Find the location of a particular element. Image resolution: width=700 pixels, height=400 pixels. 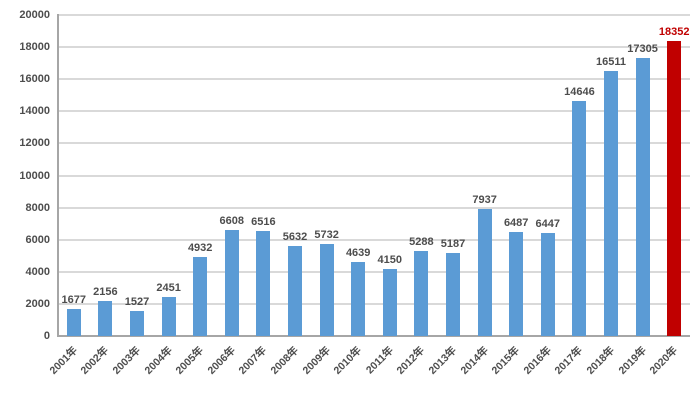

data-label: 6487 is located at coordinates (516, 222).